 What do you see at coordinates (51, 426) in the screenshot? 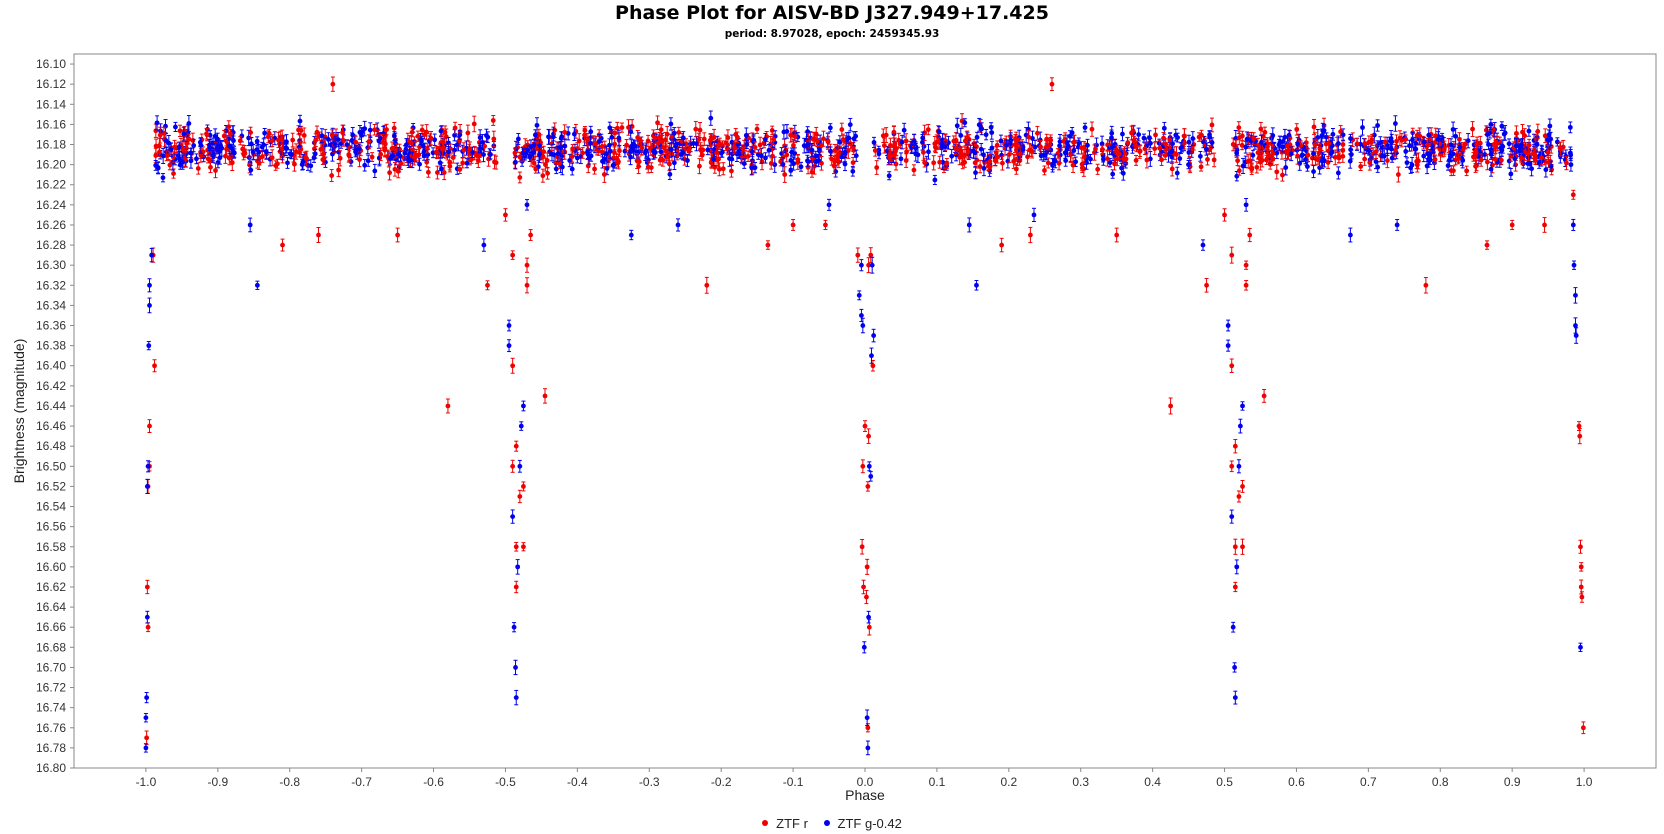
I see `y-tick-label: 16.46` at bounding box center [51, 426].